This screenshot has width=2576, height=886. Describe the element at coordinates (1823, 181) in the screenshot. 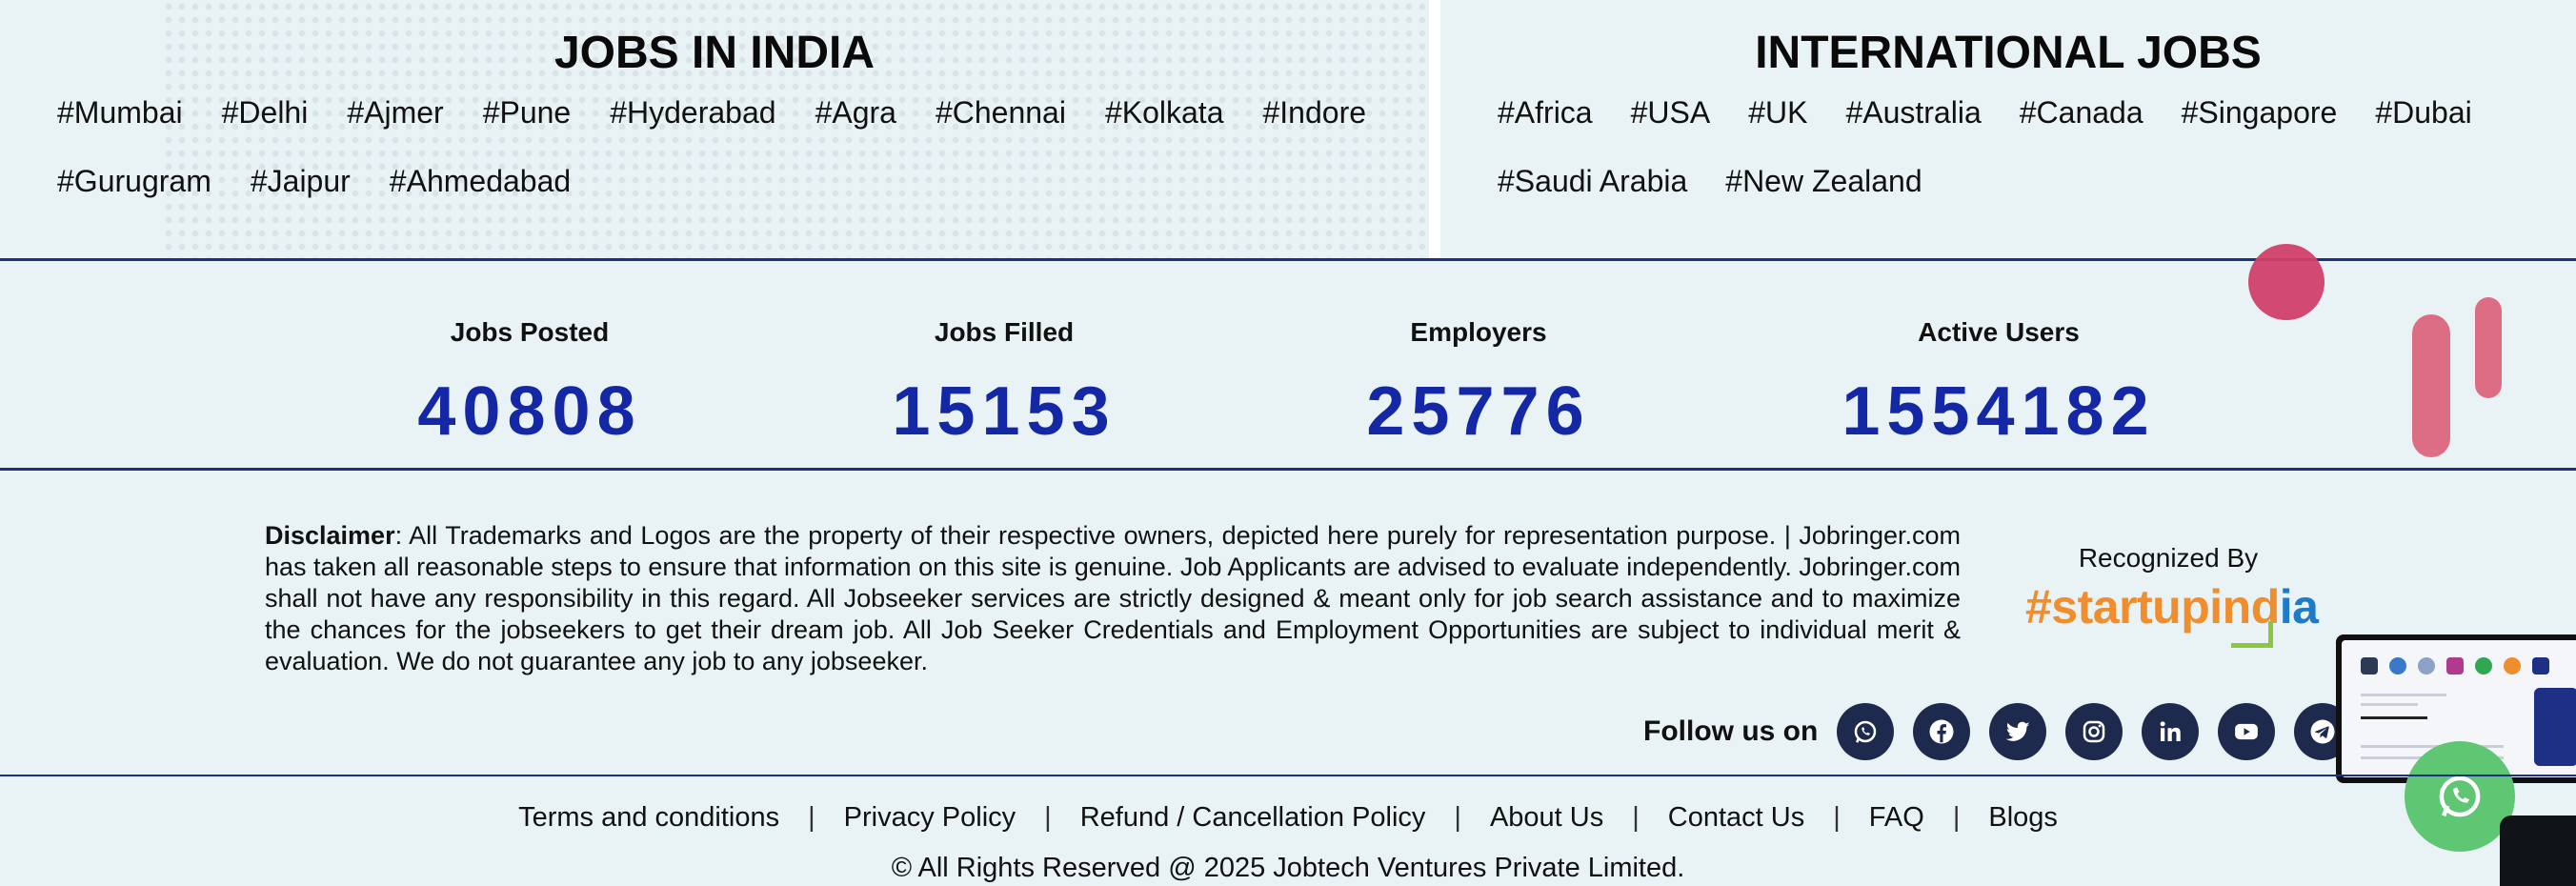

I see `tag-new-zealand: #New Zealand` at that location.